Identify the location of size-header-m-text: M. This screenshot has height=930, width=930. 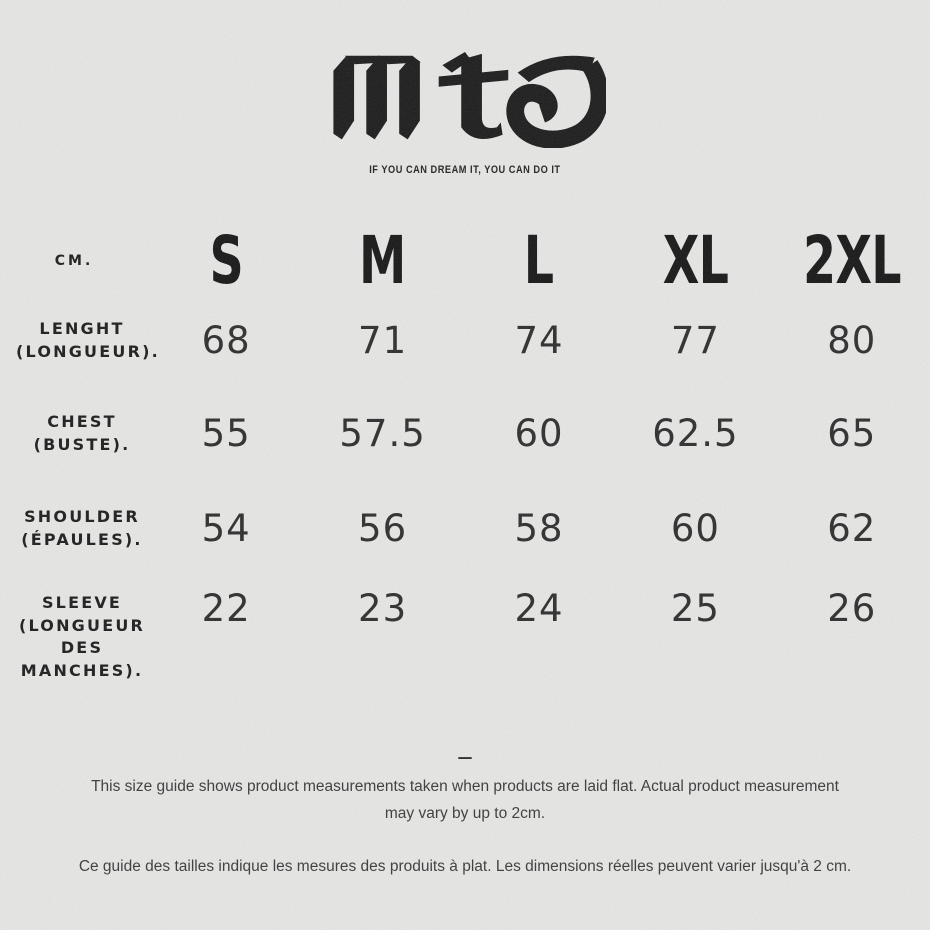
(382, 260).